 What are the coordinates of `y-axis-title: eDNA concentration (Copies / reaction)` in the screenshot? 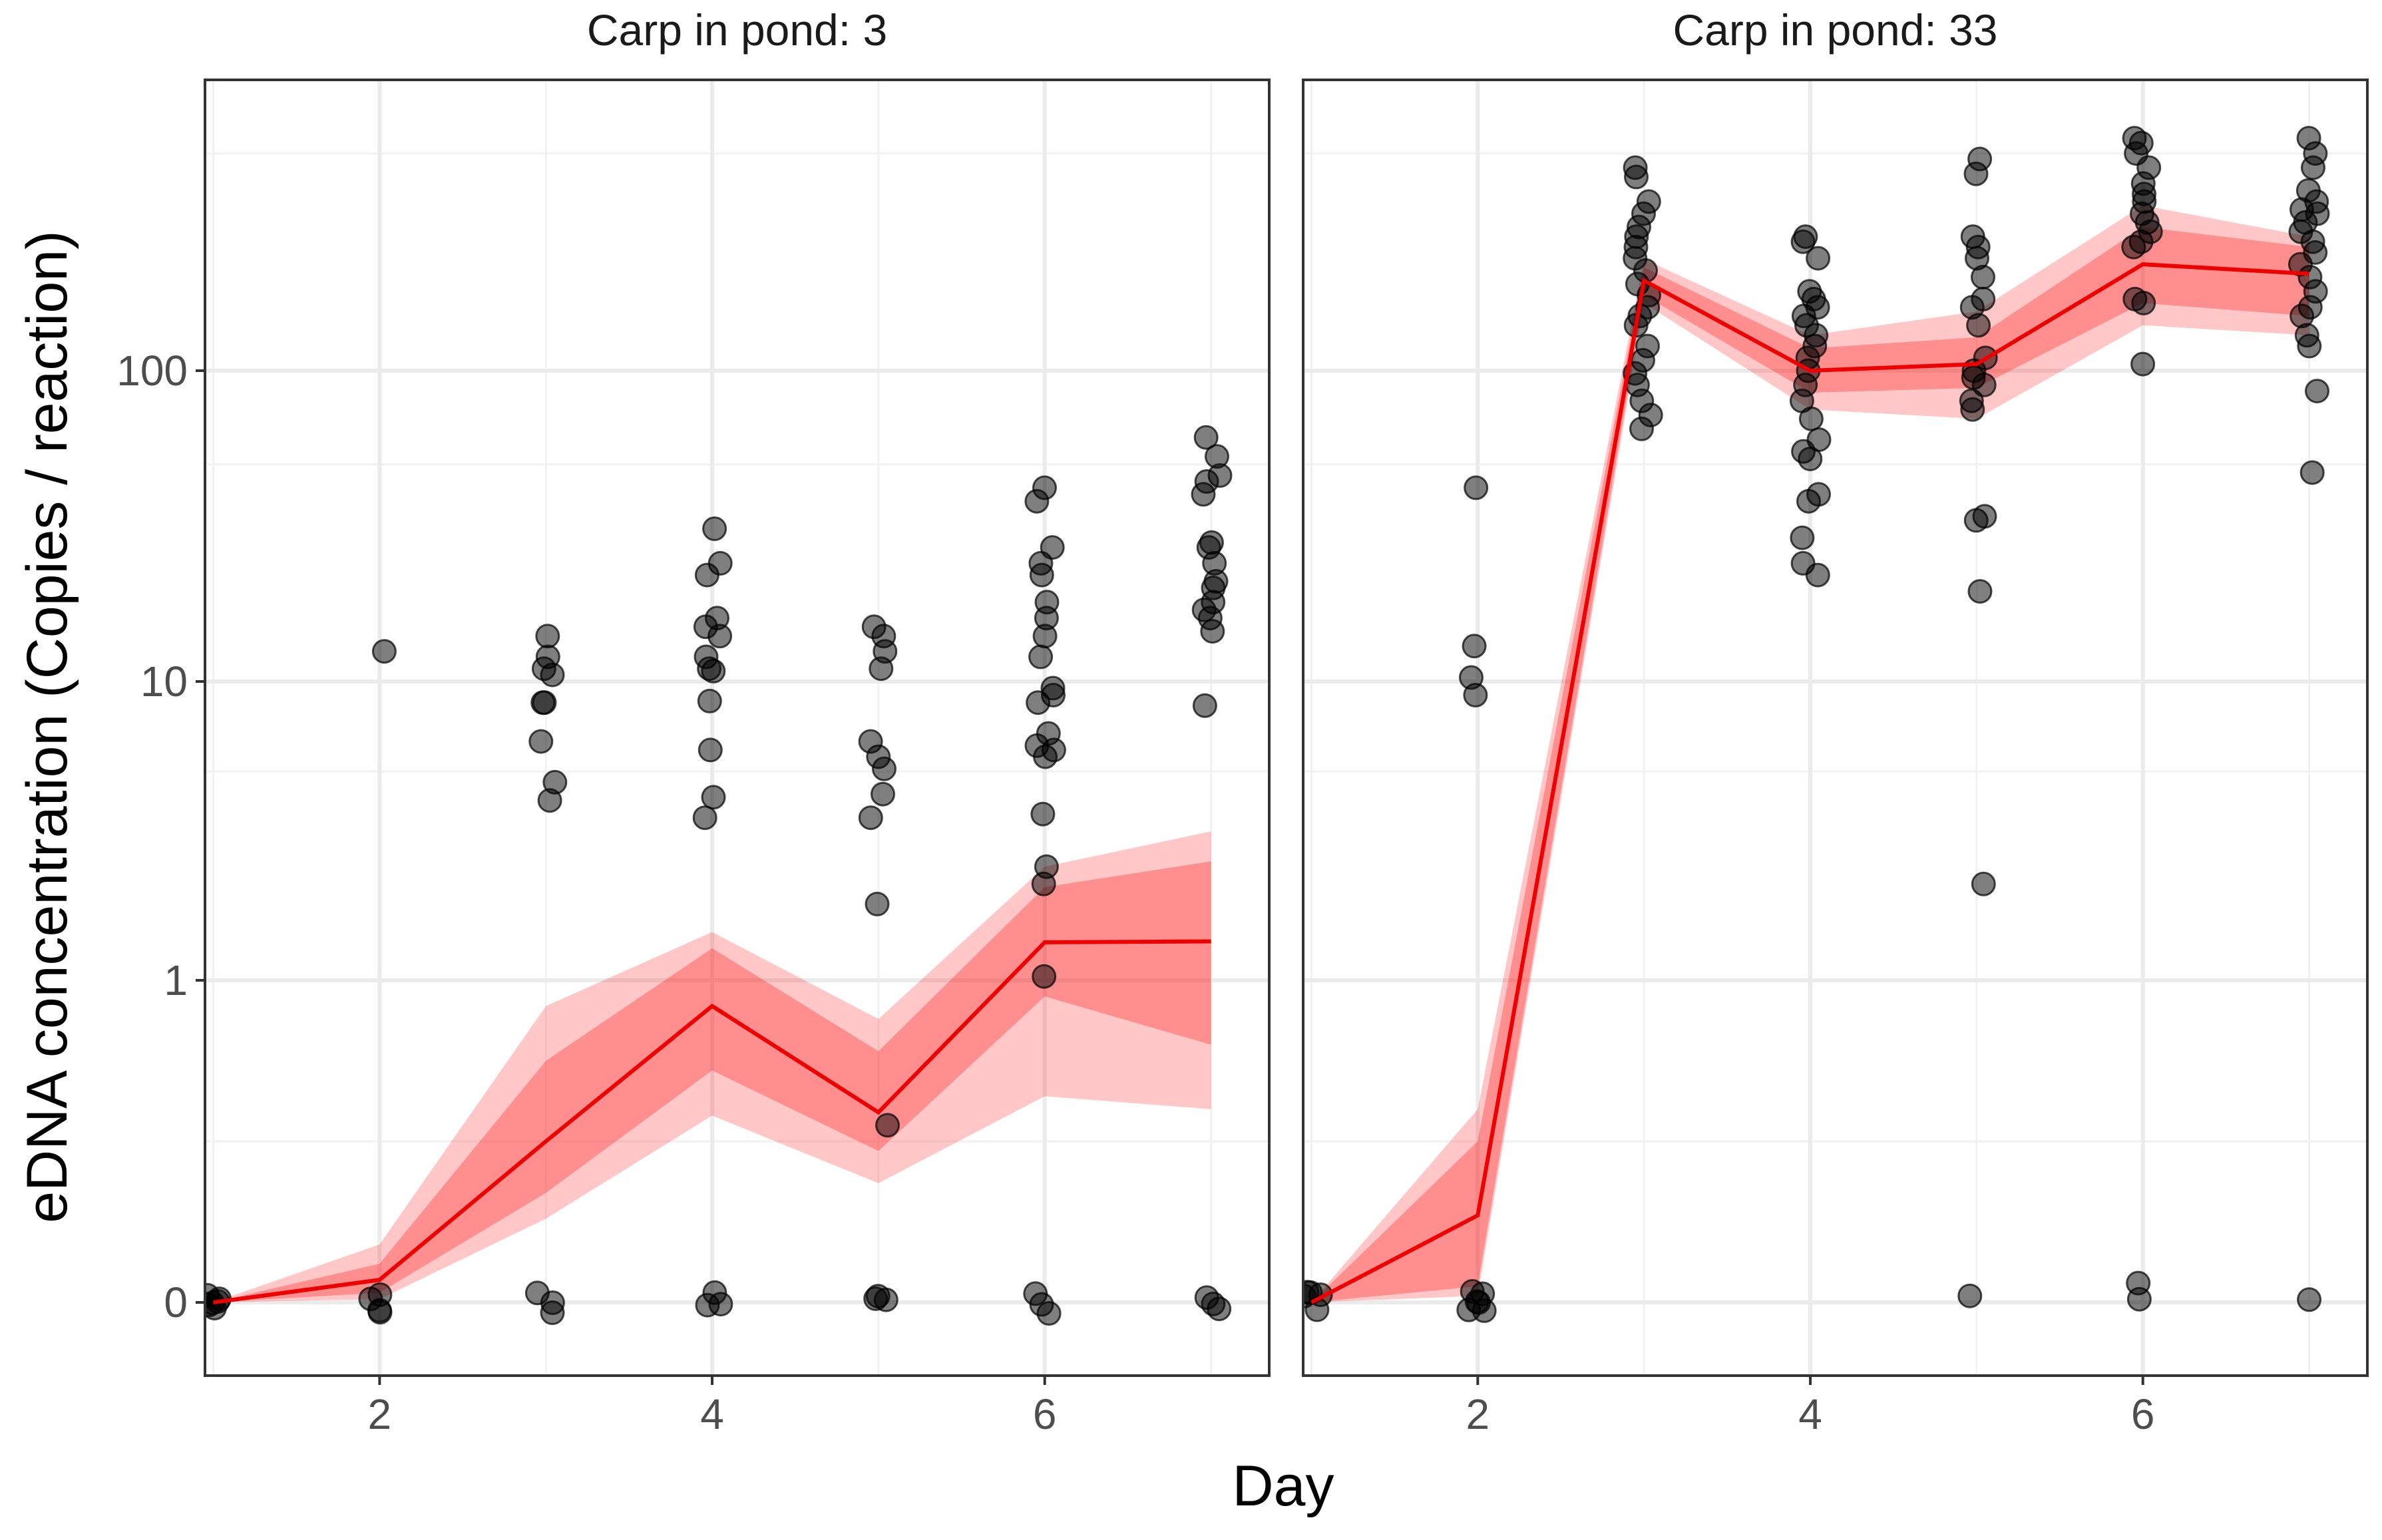 It's located at (47, 726).